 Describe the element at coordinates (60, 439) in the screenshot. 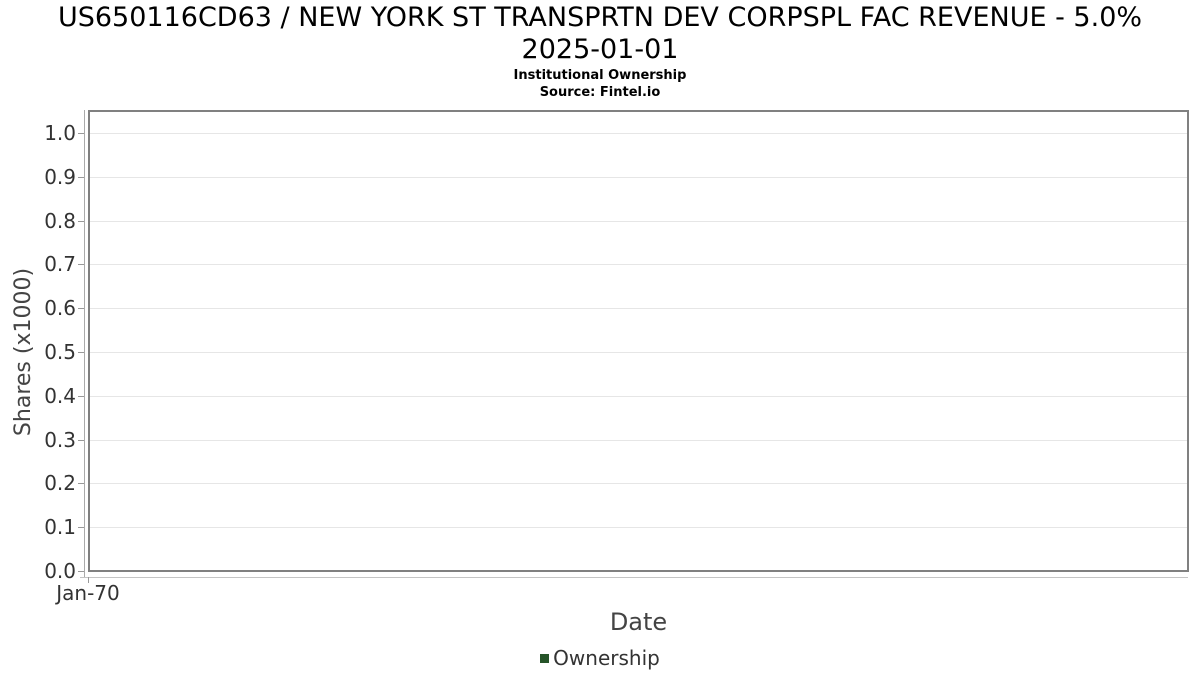

I see `y-tick-label: 0.3` at that location.